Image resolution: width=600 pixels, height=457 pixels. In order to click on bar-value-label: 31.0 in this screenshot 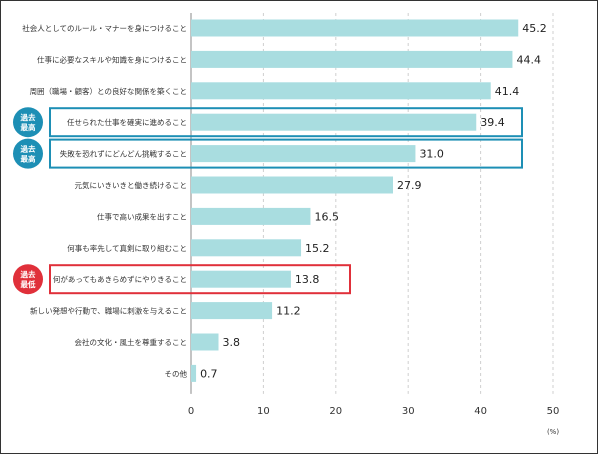, I will do `click(431, 154)`.